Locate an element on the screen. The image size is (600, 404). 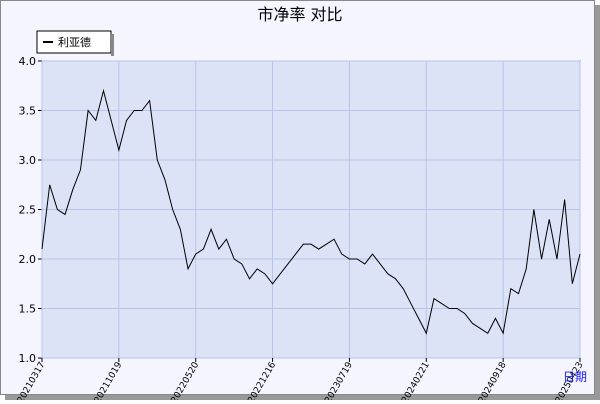
legend-label: 利亚德 is located at coordinates (74, 42).